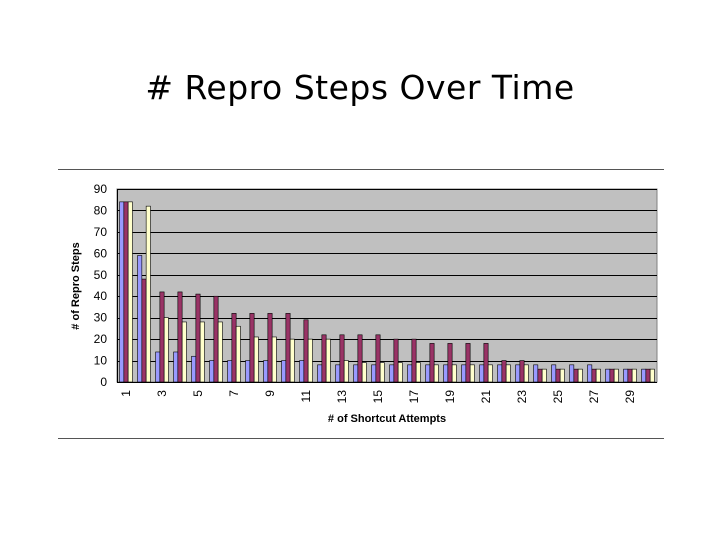 This screenshot has width=720, height=540. I want to click on slide-title: # Repro Steps Over Time, so click(360, 87).